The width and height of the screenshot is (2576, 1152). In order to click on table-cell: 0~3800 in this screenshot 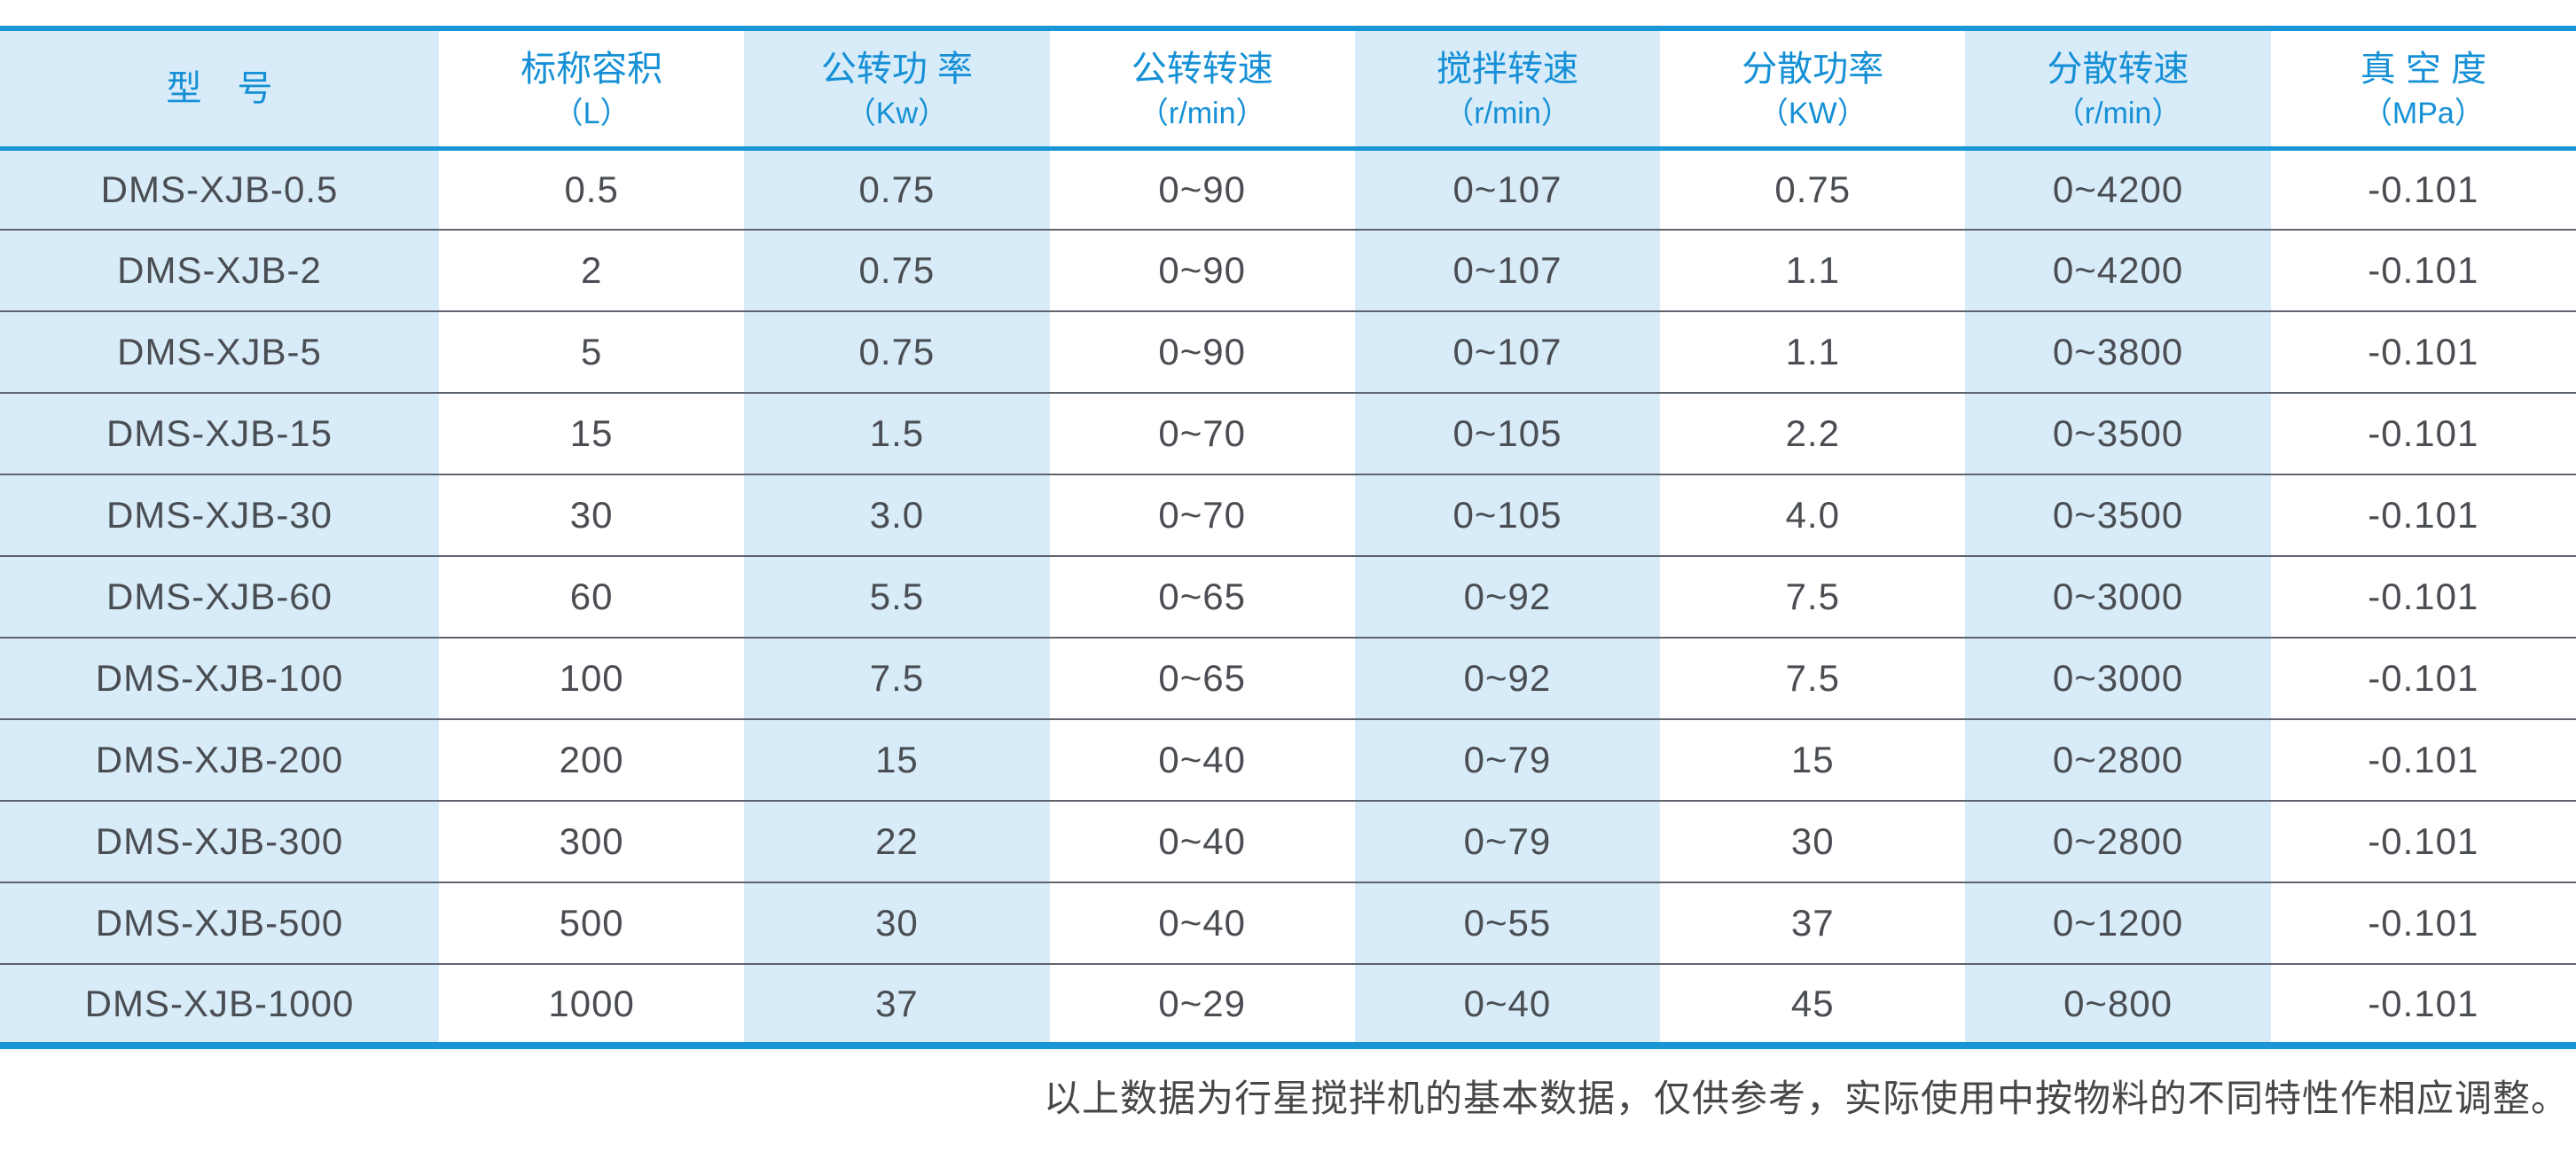, I will do `click(2118, 352)`.